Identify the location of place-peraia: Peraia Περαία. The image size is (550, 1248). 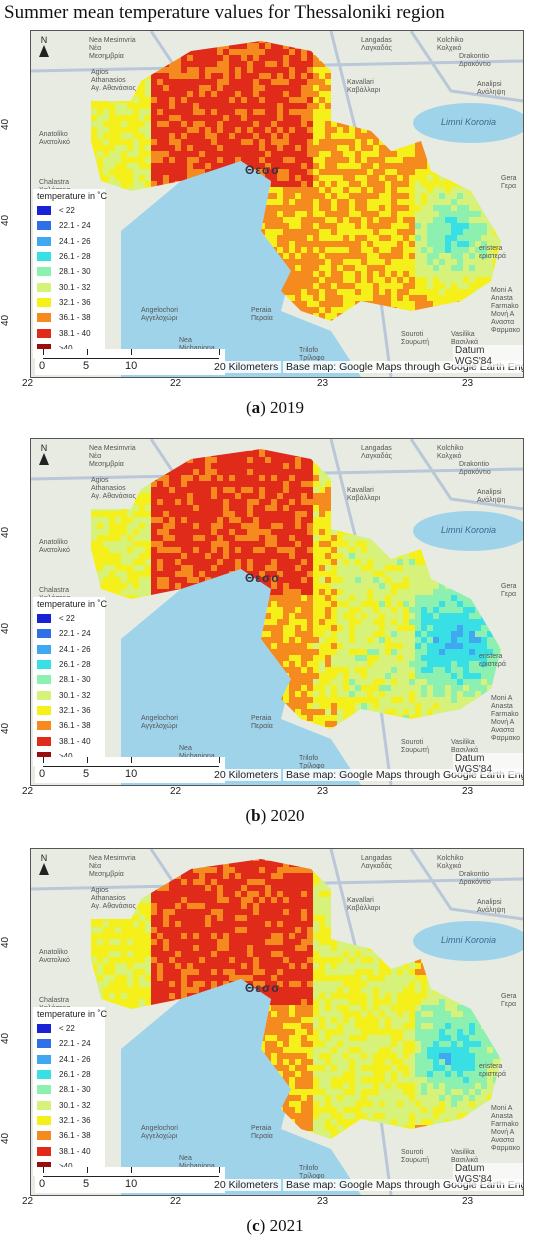
(262, 314).